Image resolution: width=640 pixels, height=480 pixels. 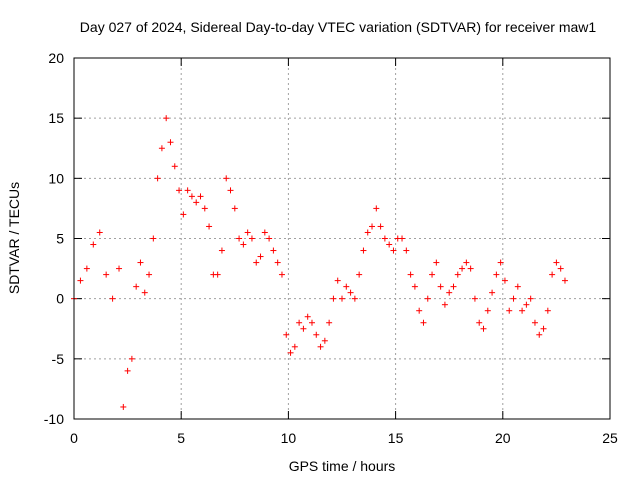 What do you see at coordinates (396, 438) in the screenshot?
I see `x-tick-label: 15` at bounding box center [396, 438].